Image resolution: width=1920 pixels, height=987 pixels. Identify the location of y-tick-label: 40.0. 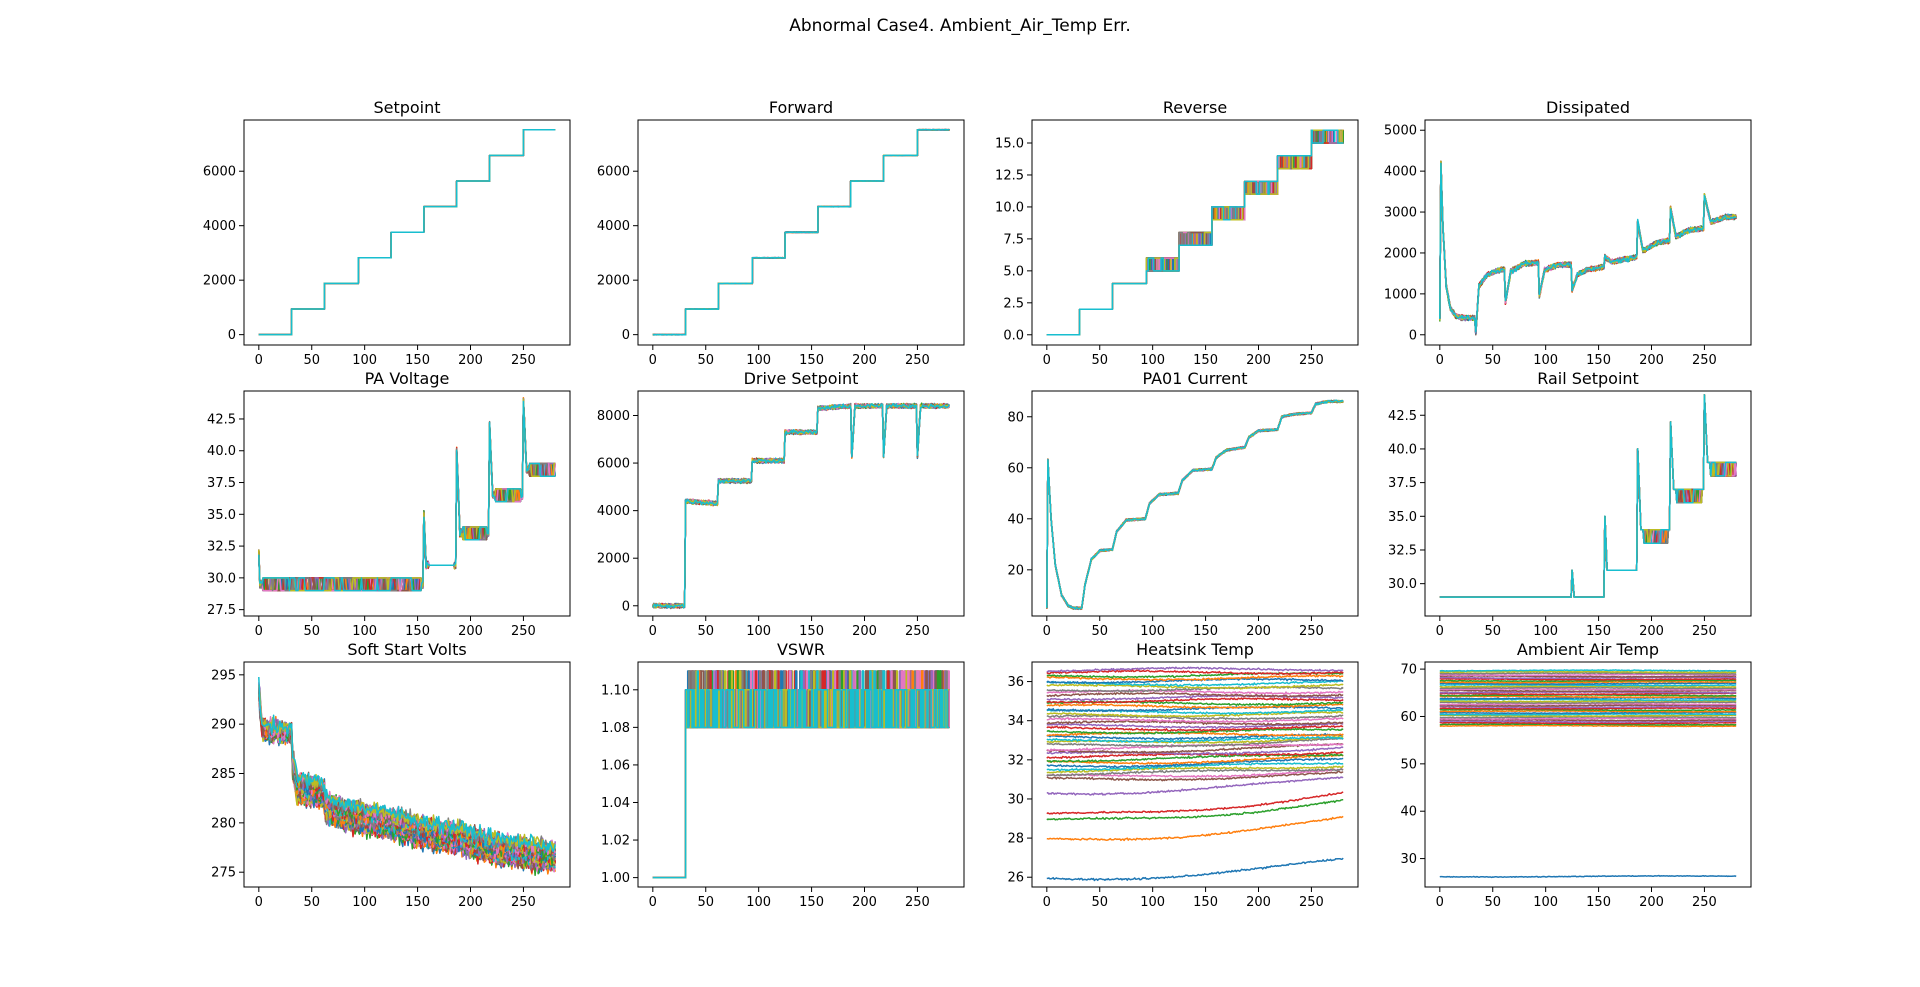
(221, 451).